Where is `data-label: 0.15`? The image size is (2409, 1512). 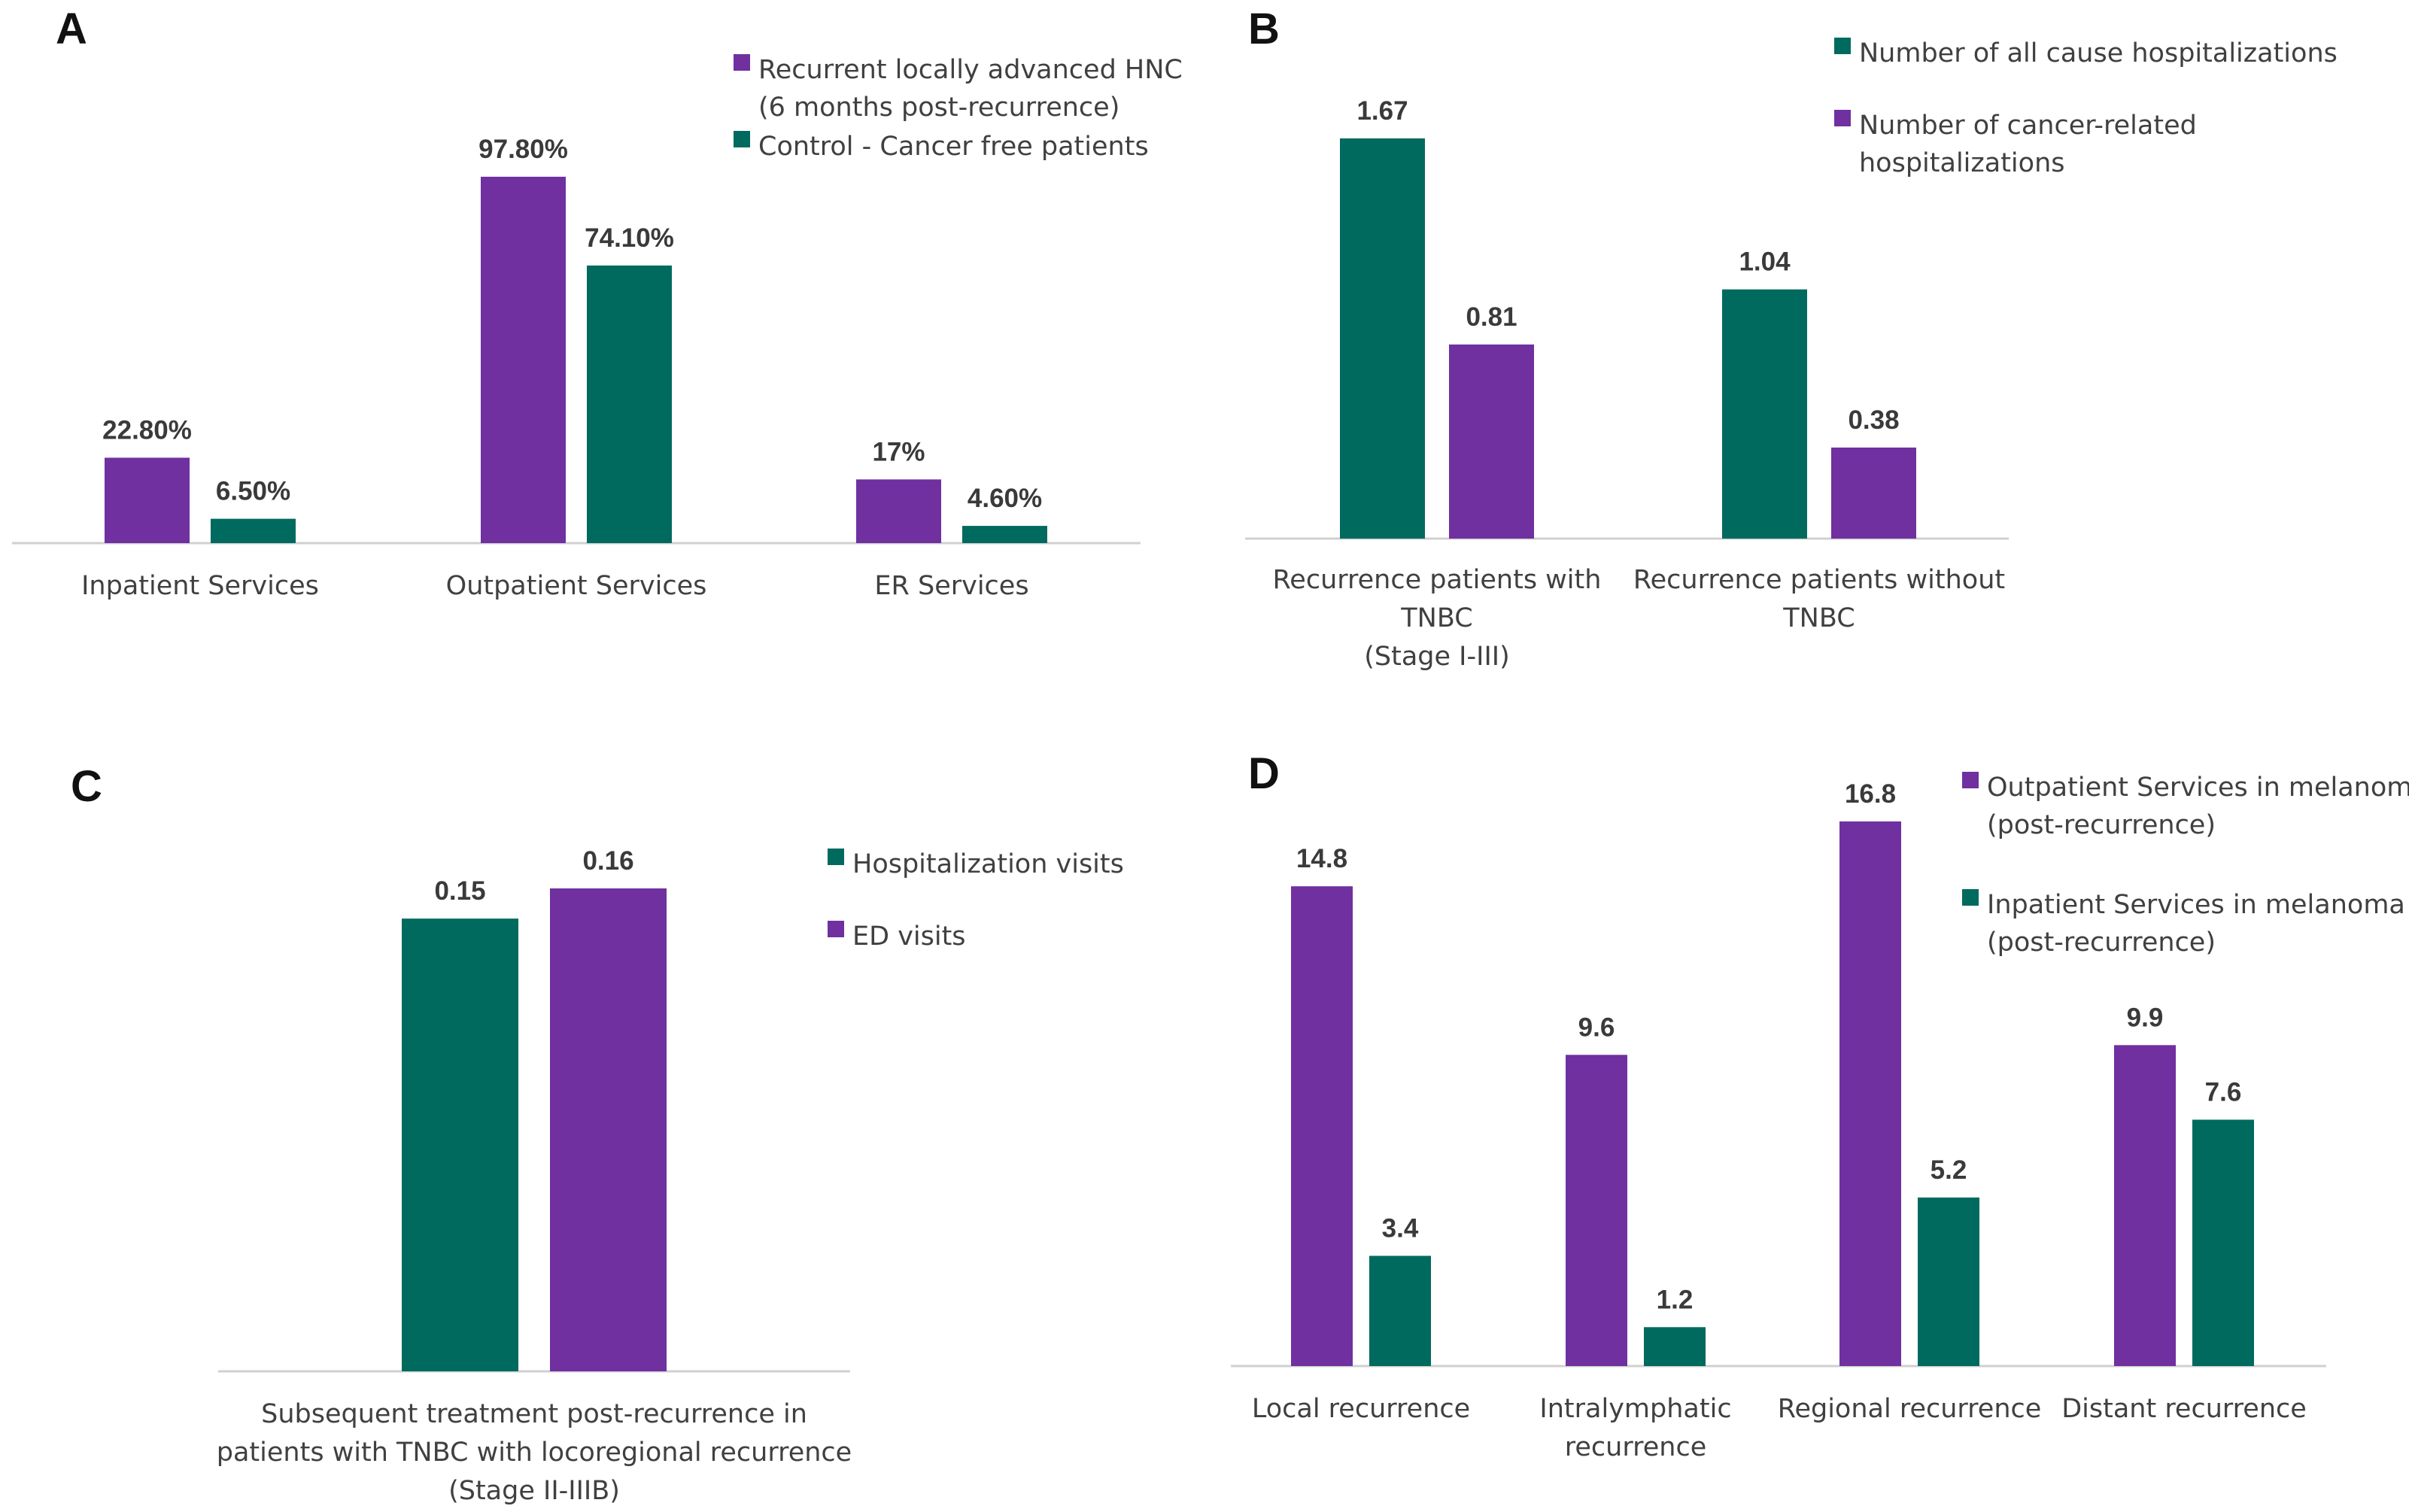
data-label: 0.15 is located at coordinates (459, 891).